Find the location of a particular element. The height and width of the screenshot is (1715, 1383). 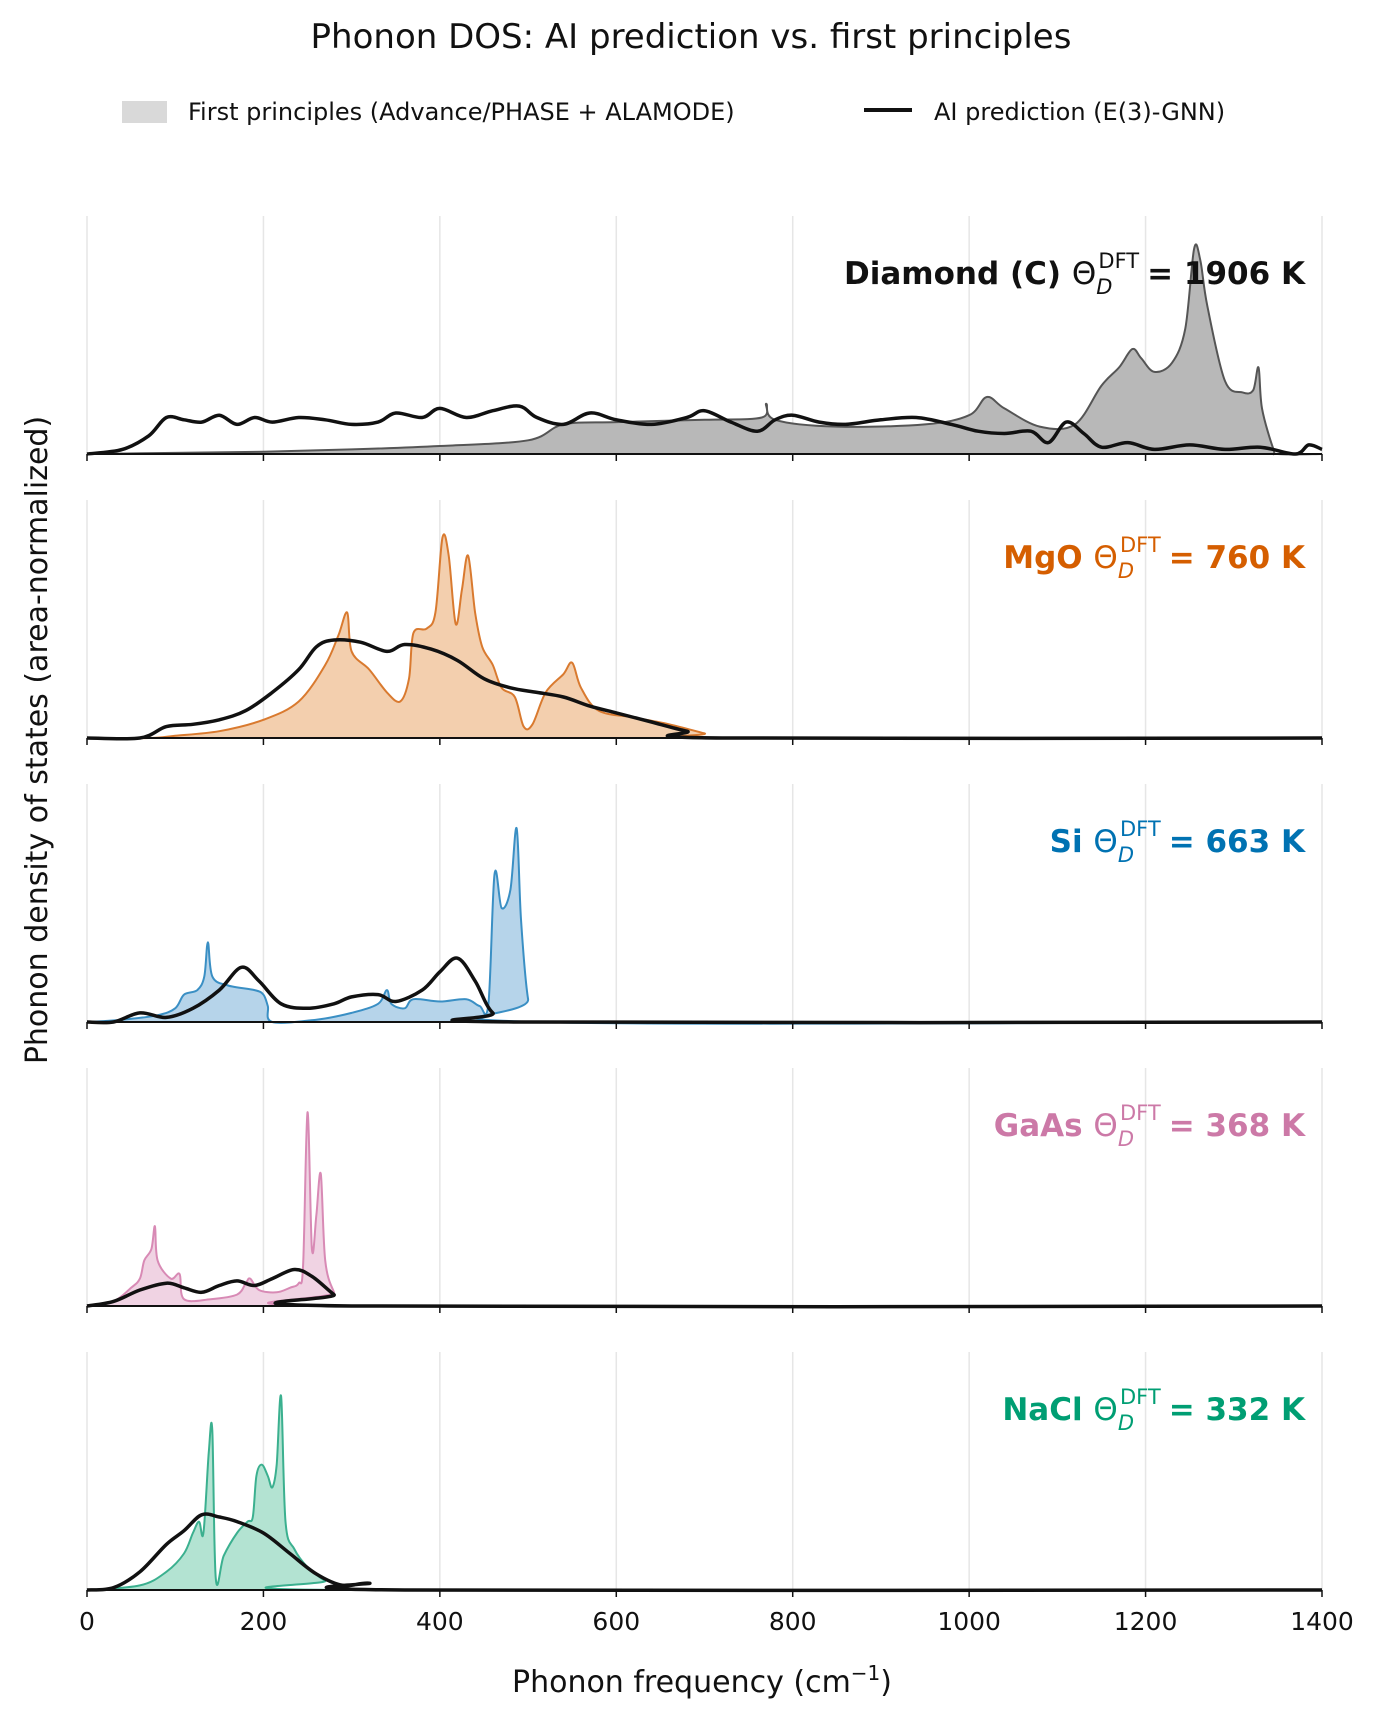

panel-label: GaAs ΘDDFT = 368 K is located at coordinates (1150, 1126).